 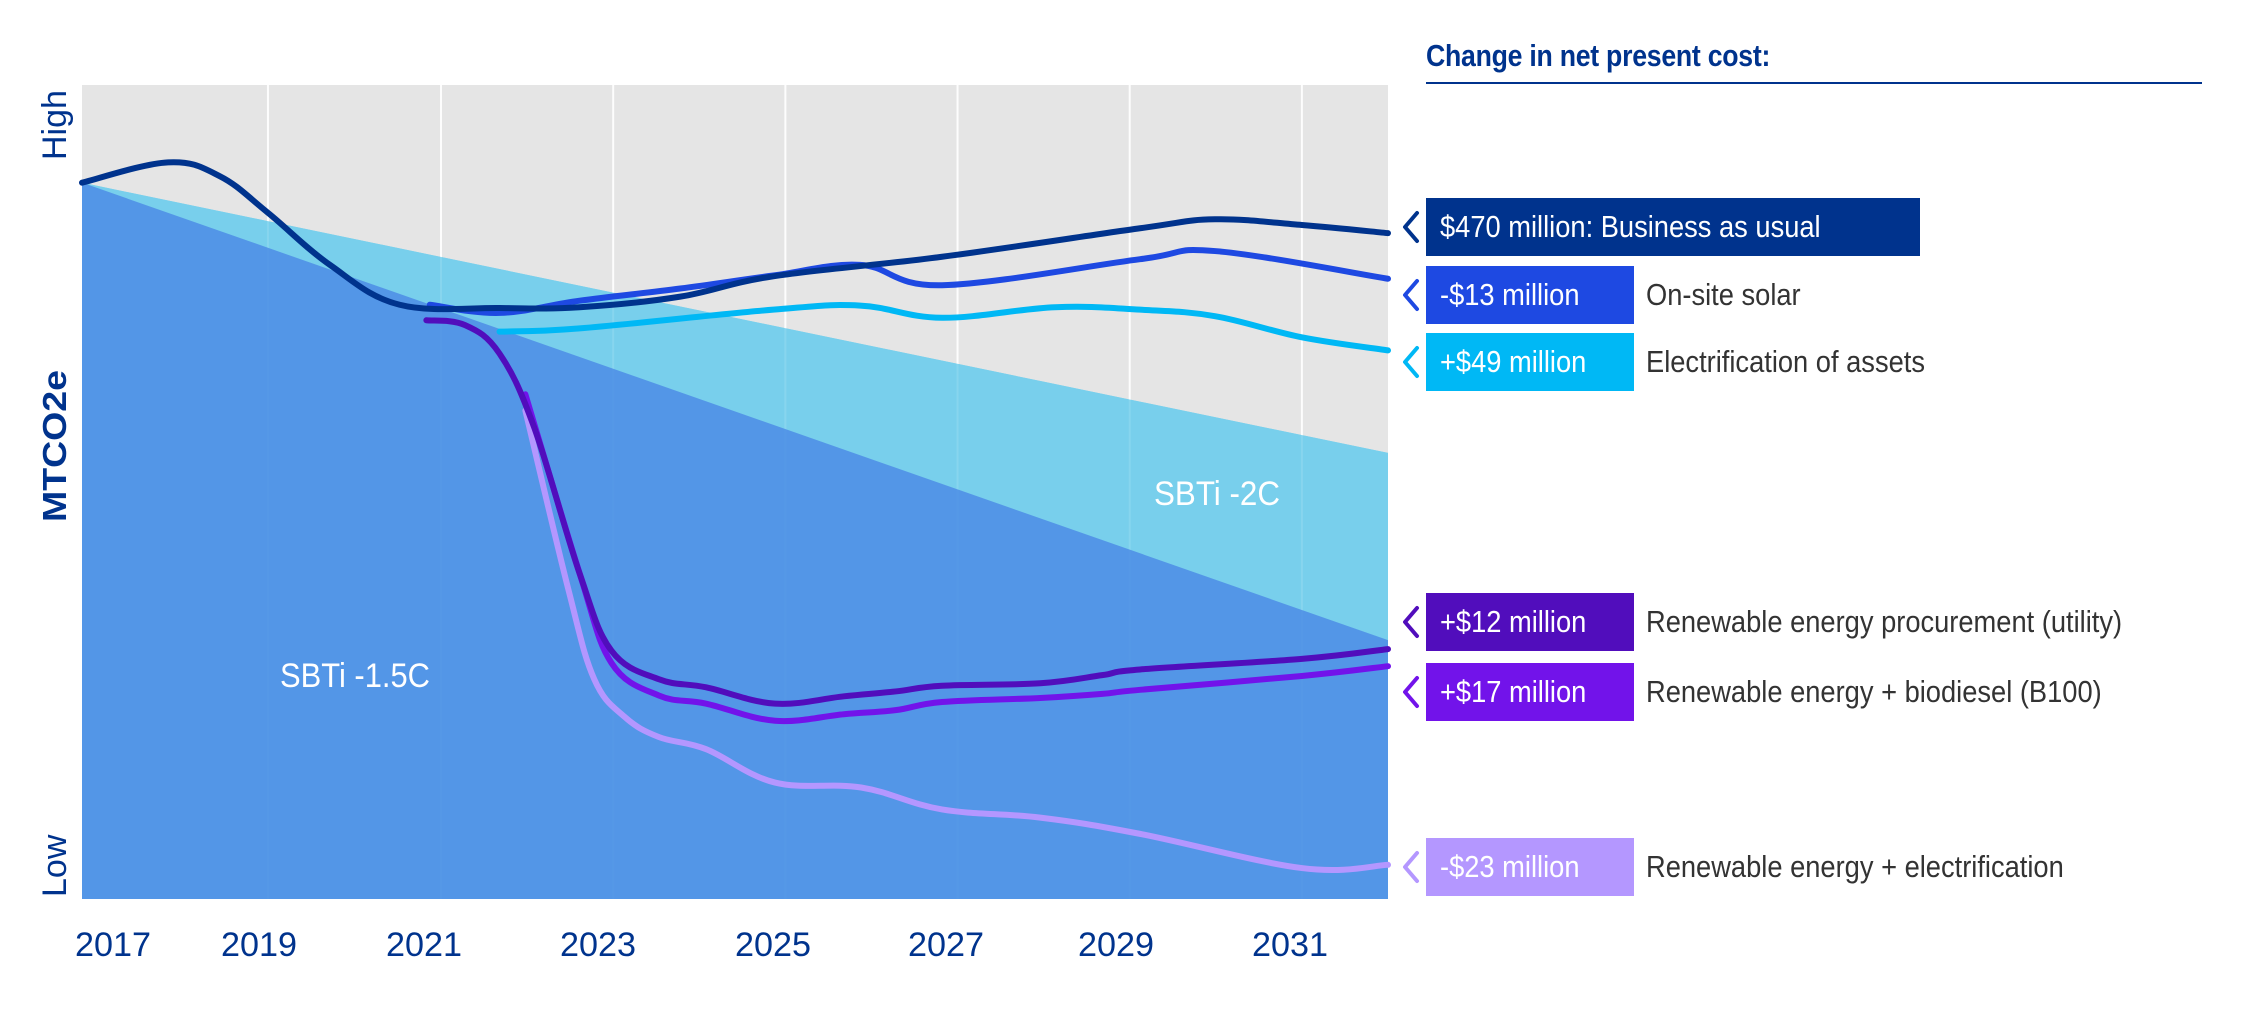 What do you see at coordinates (773, 945) in the screenshot?
I see `x-tick-label: 2025` at bounding box center [773, 945].